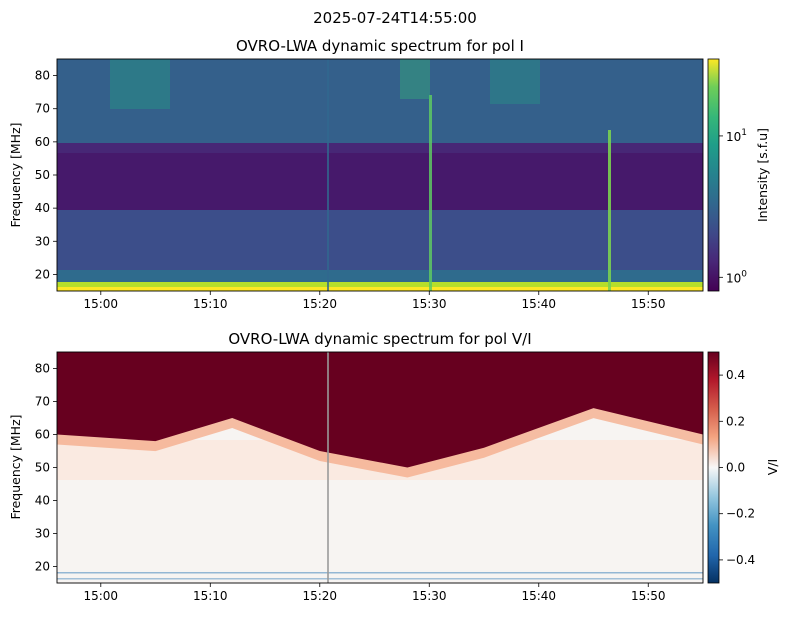  I want to click on colorbar-tick-label: −0.4, so click(740, 560).